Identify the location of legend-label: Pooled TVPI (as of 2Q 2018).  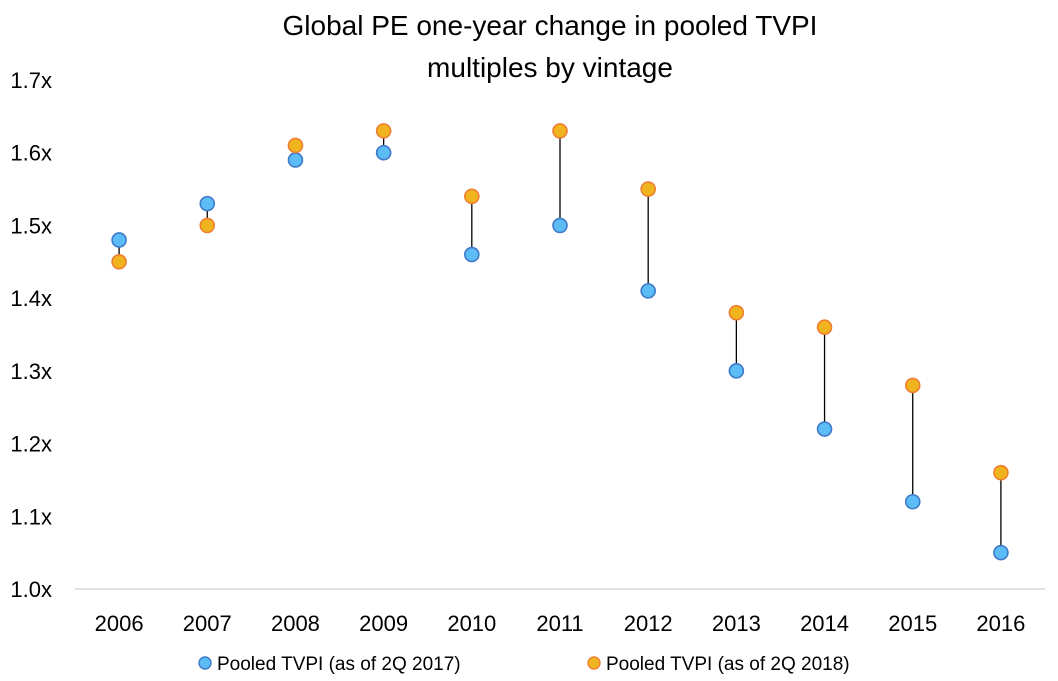
(728, 664).